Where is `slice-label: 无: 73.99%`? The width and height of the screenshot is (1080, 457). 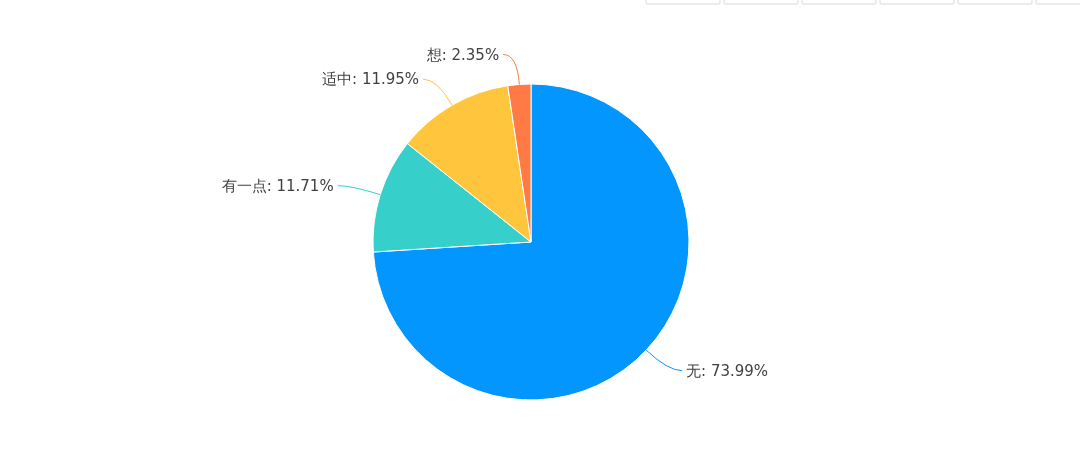 slice-label: 无: 73.99% is located at coordinates (727, 370).